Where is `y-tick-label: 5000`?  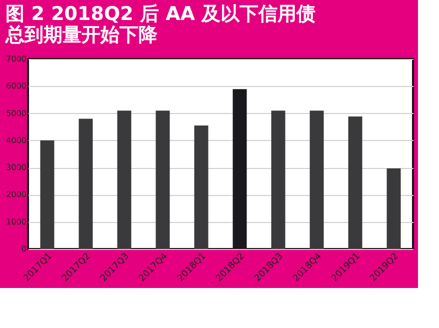
y-tick-label: 5000 is located at coordinates (16, 113).